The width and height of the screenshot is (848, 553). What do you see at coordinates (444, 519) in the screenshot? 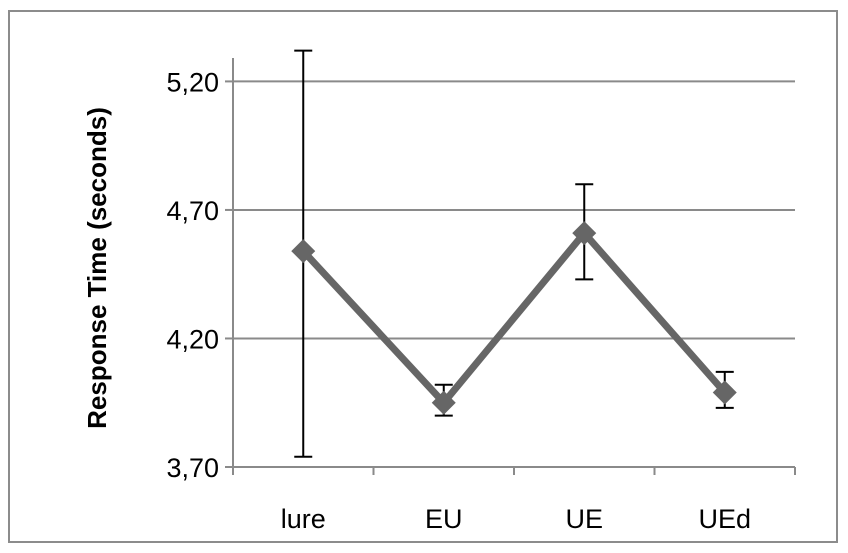
I see `x-tick-label: EU` at bounding box center [444, 519].